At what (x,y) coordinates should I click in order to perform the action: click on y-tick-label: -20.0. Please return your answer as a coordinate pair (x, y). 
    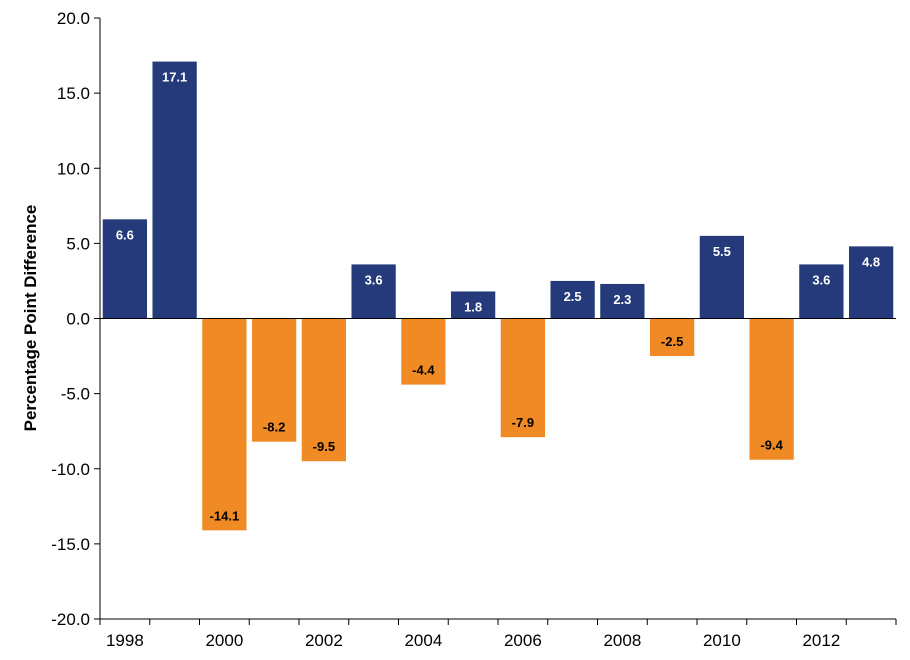
    Looking at the image, I should click on (70, 619).